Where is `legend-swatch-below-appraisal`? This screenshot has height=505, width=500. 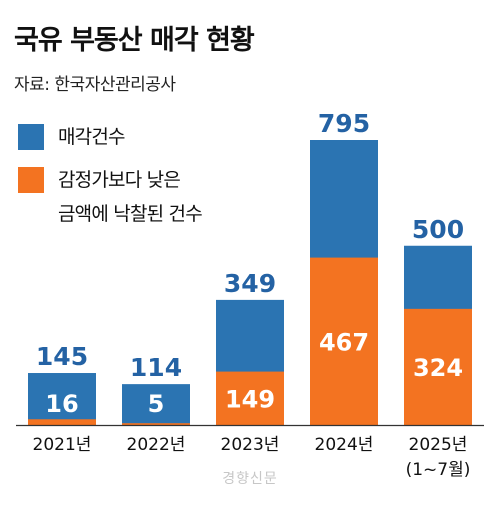 legend-swatch-below-appraisal is located at coordinates (31, 180).